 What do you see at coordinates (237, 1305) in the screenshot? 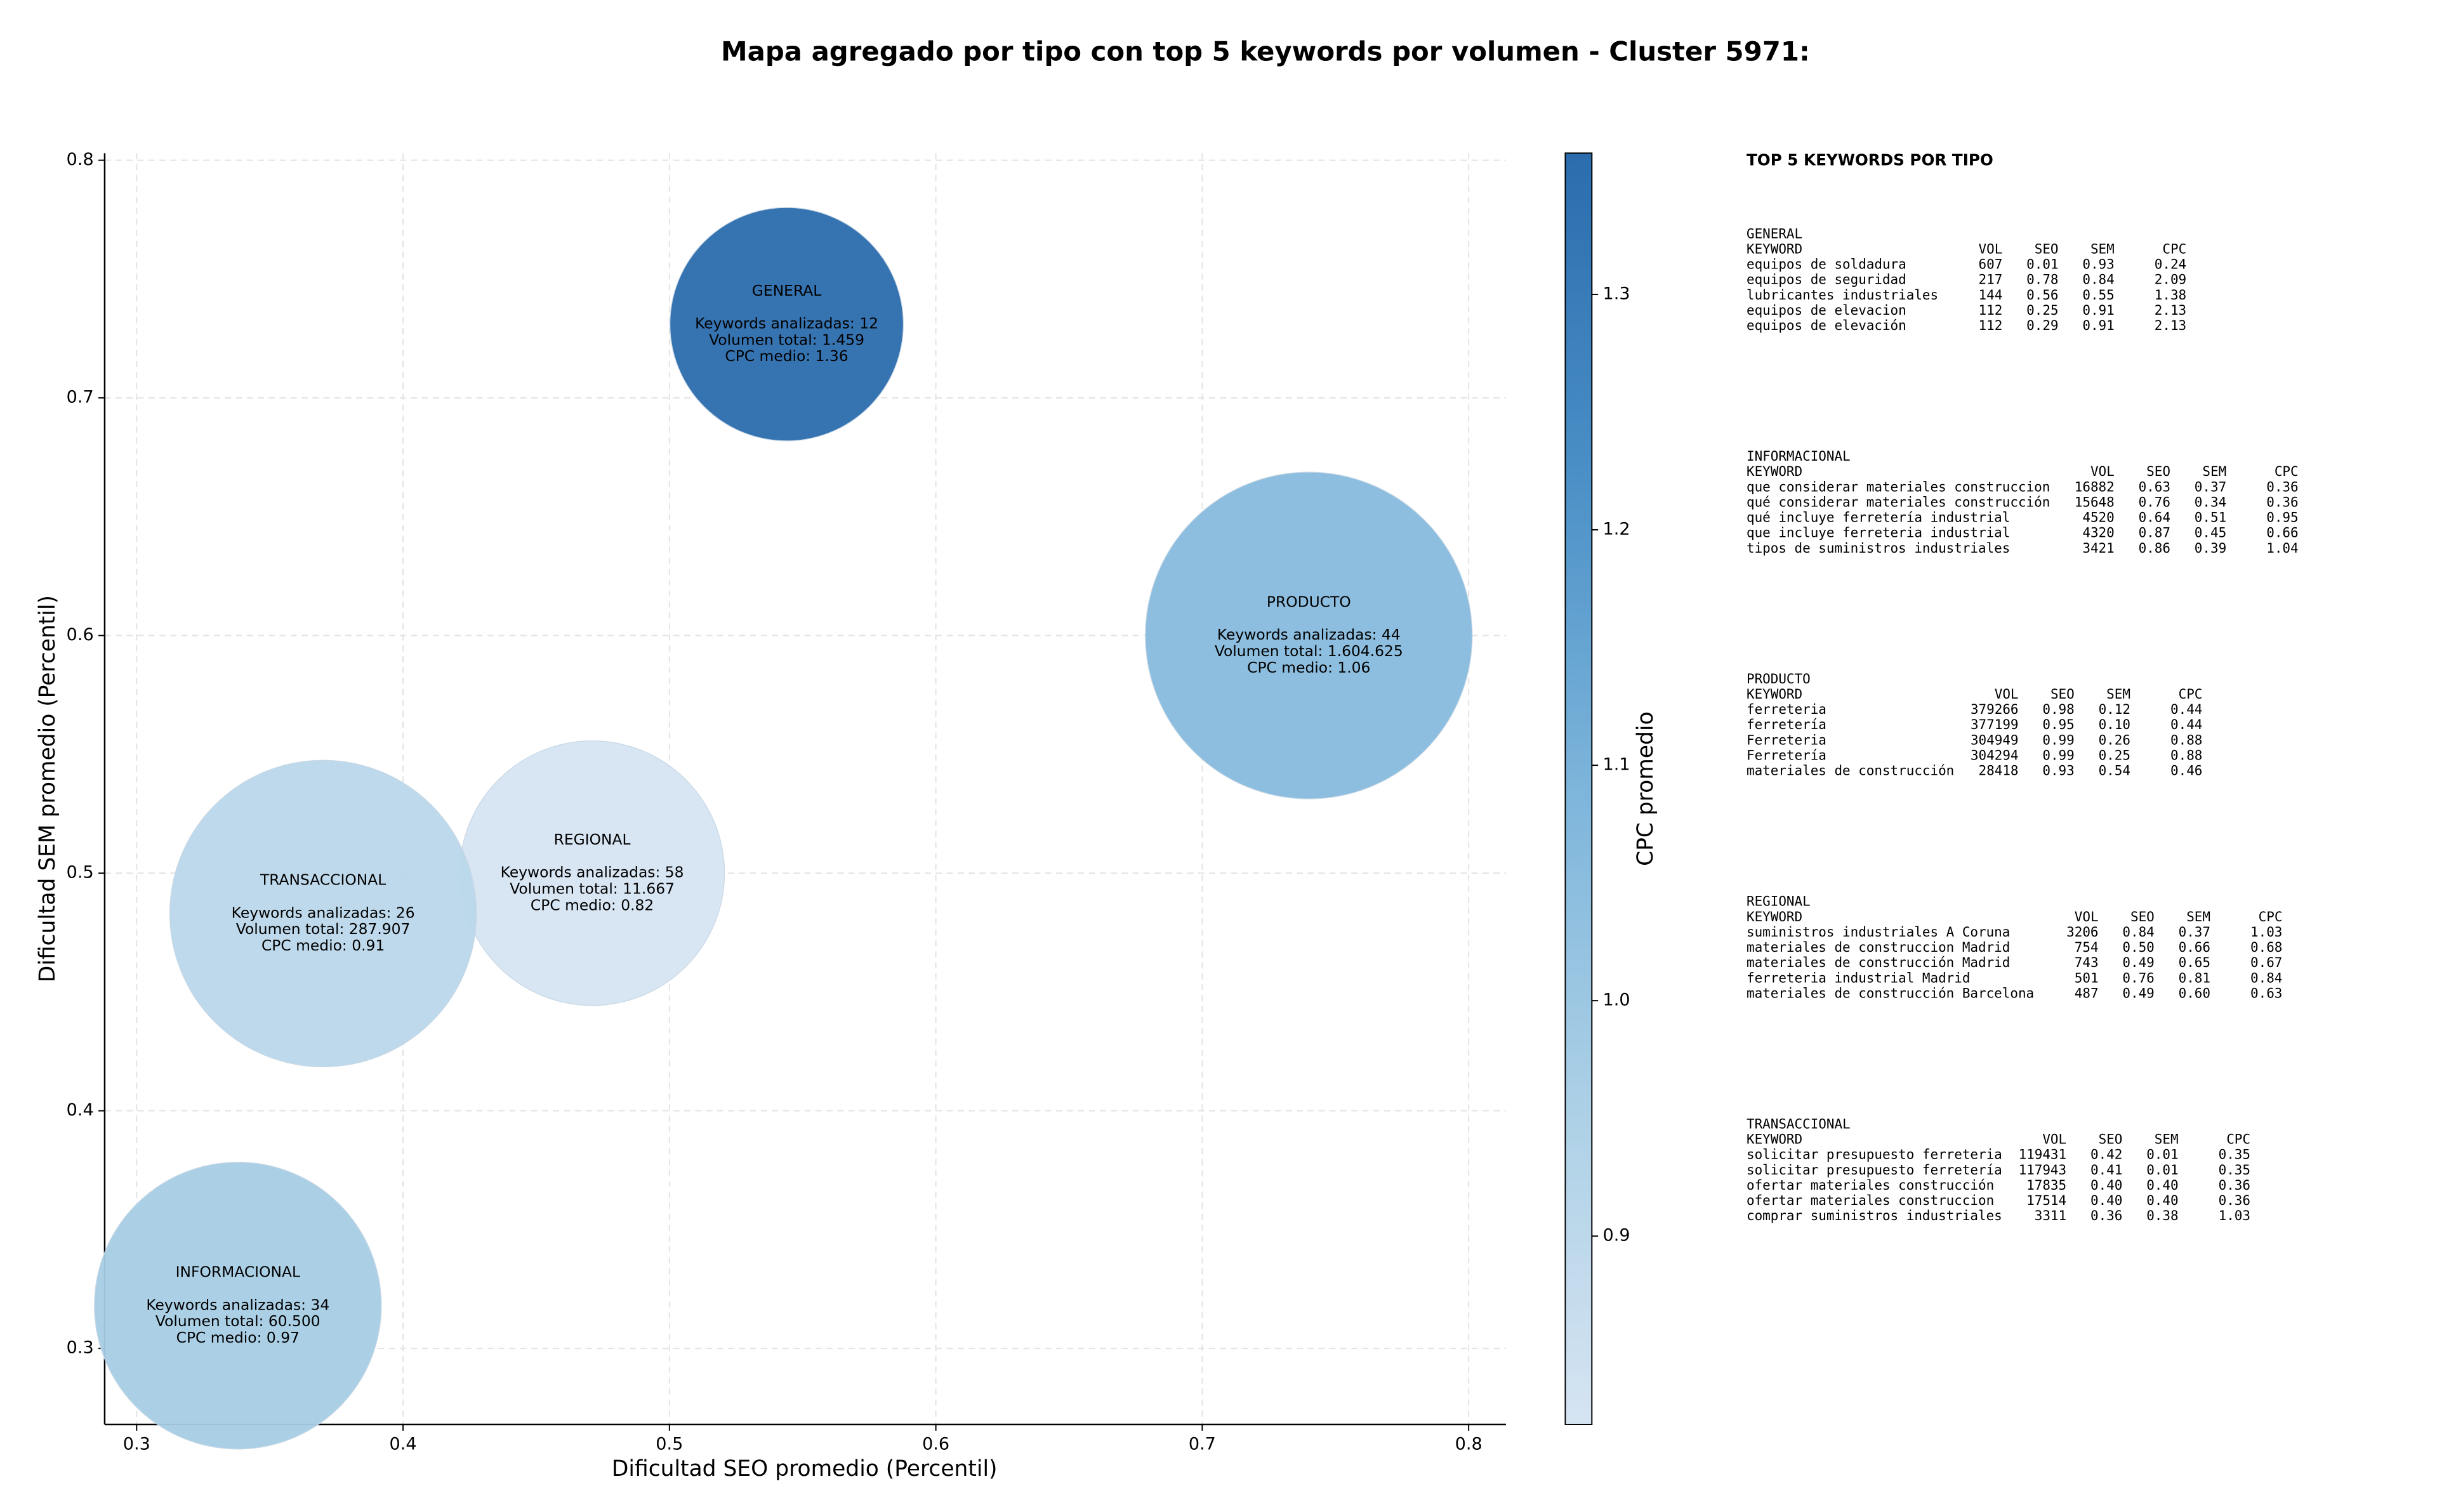
I see `bubble-label: Keywords analizadas: 34` at bounding box center [237, 1305].